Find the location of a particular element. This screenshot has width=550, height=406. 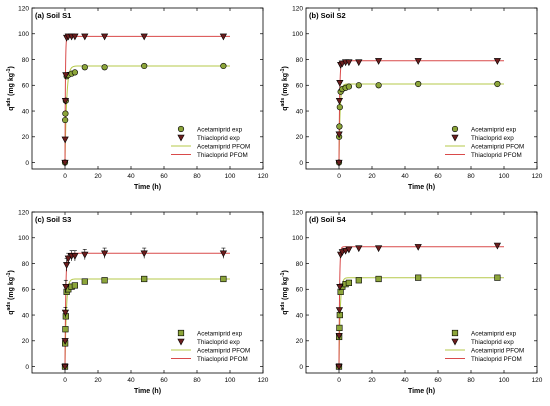

acetamiprid-fit-line is located at coordinates (421, 123).